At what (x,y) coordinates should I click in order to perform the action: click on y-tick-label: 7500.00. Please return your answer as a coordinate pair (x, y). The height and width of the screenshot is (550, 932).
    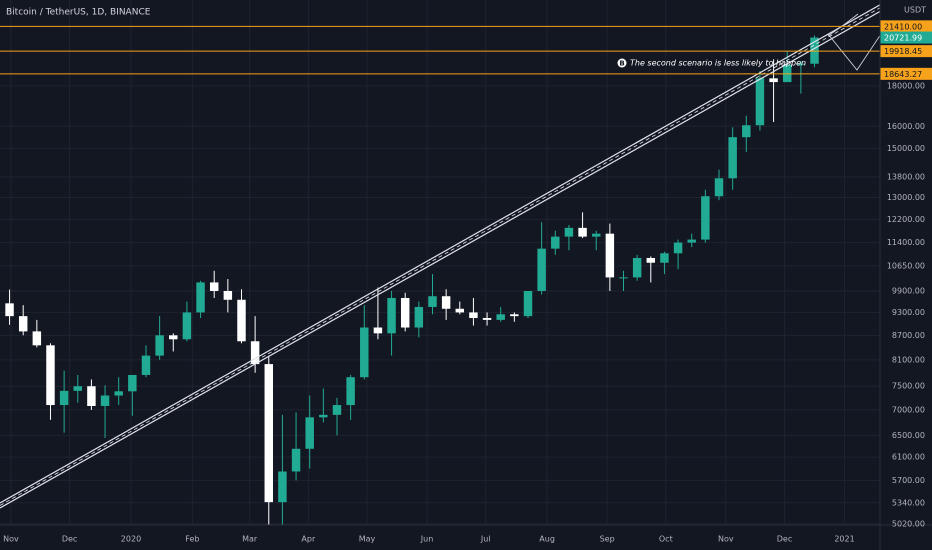
    Looking at the image, I should click on (908, 386).